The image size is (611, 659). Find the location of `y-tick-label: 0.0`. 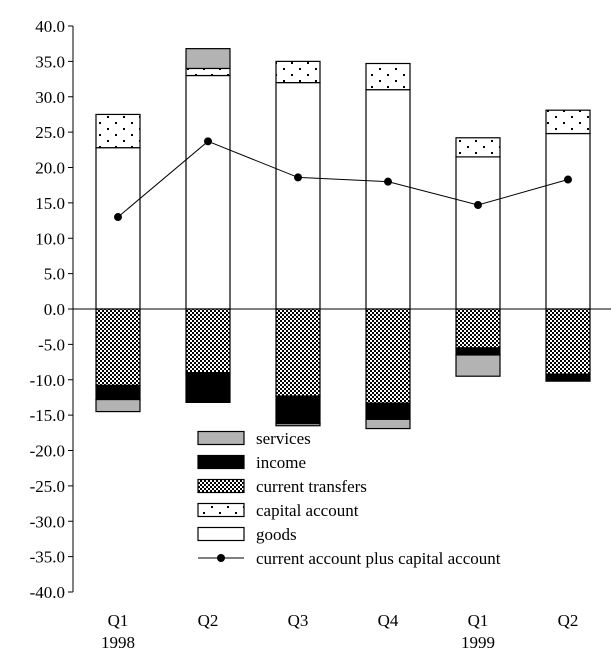

y-tick-label: 0.0 is located at coordinates (54, 309).